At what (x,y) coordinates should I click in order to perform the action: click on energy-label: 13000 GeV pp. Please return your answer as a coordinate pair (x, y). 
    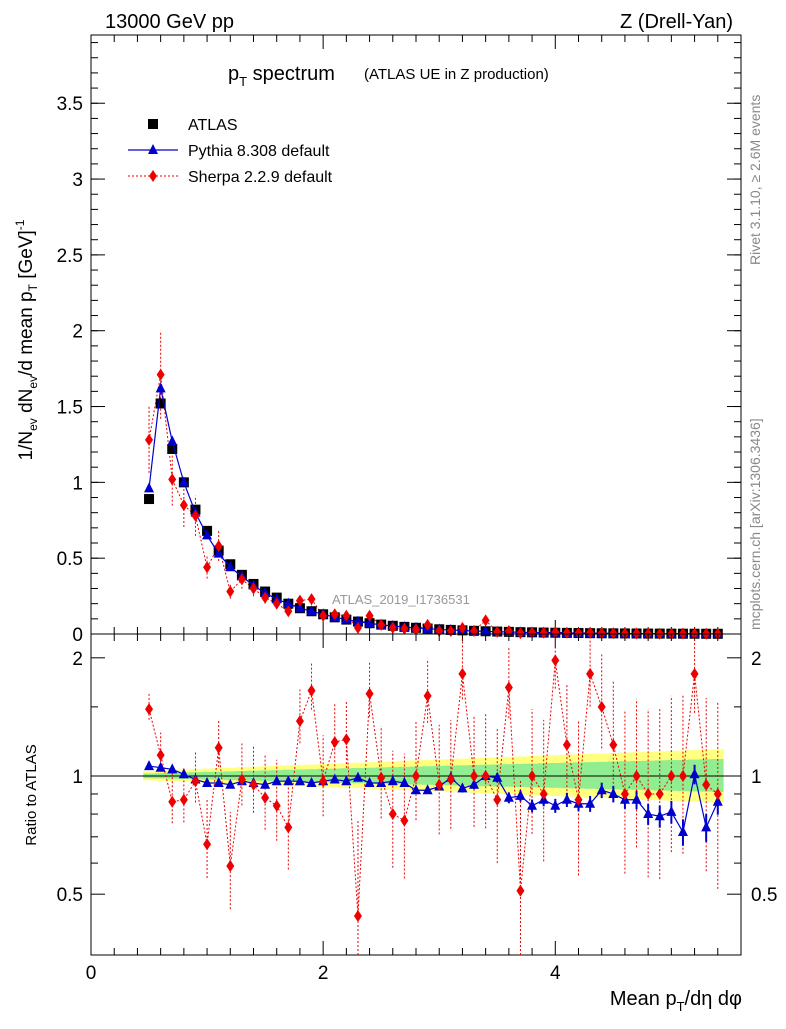
    Looking at the image, I should click on (169, 22).